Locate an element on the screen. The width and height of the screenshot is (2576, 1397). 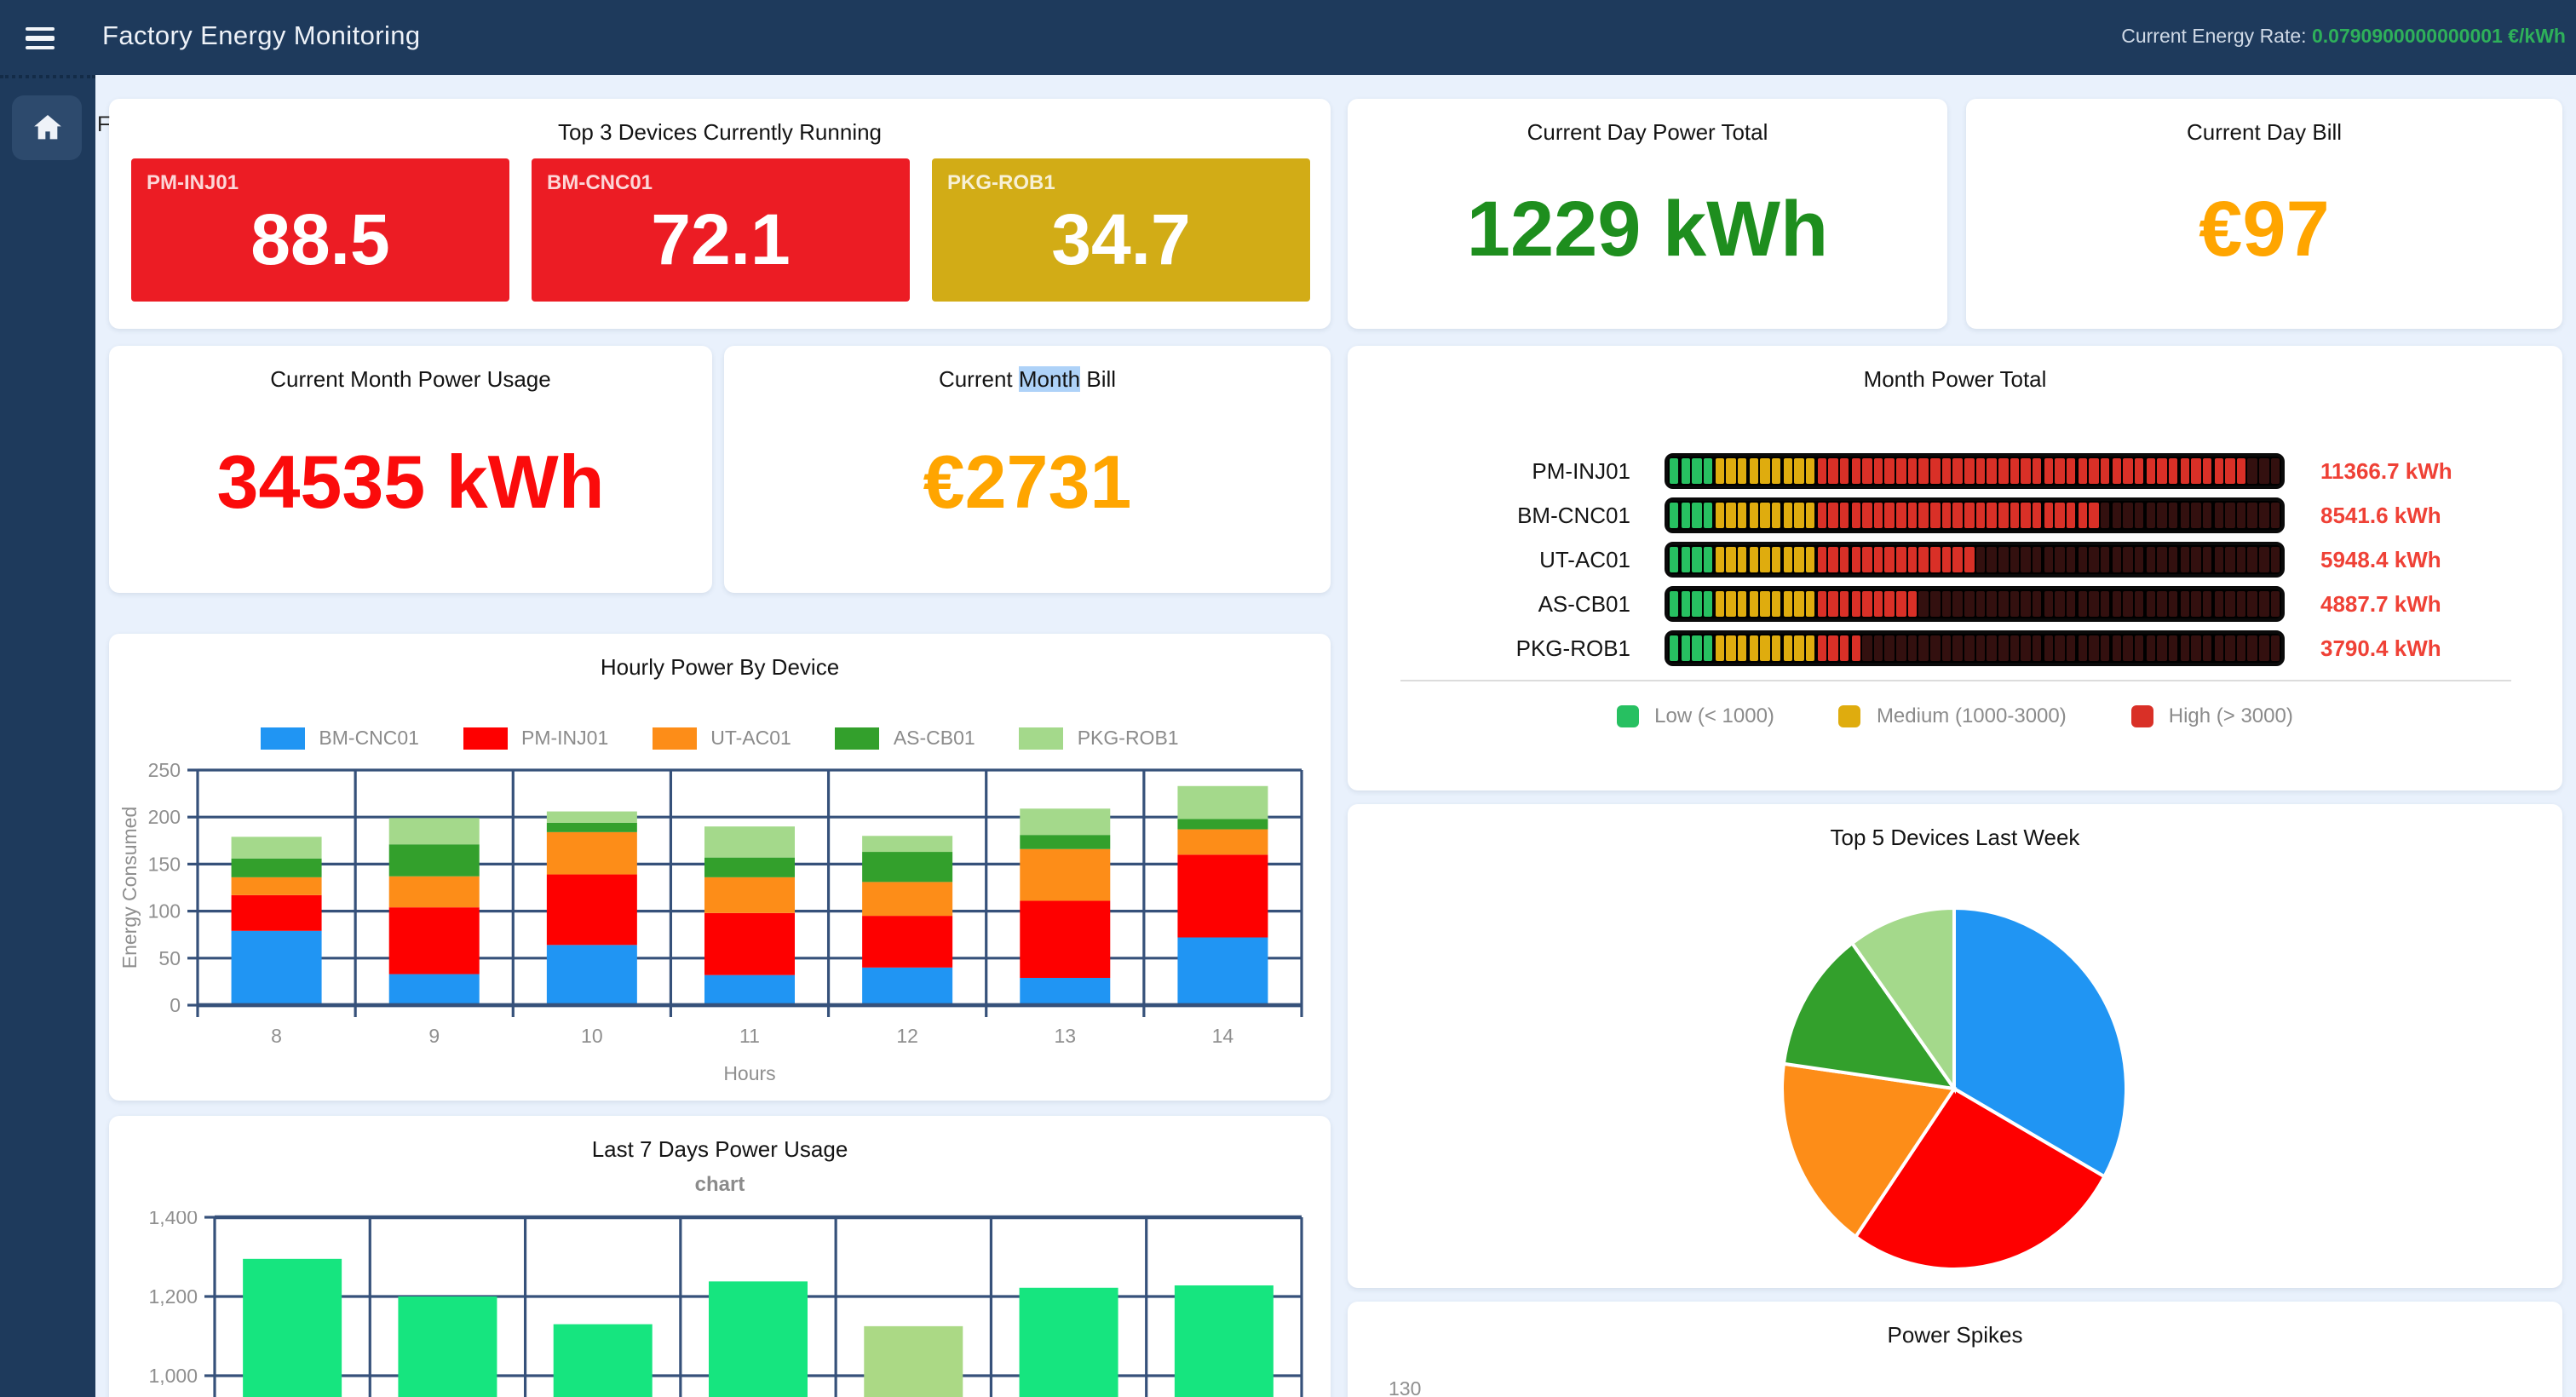
legend-item-AS-CB01: AS-CB01 is located at coordinates (905, 738).